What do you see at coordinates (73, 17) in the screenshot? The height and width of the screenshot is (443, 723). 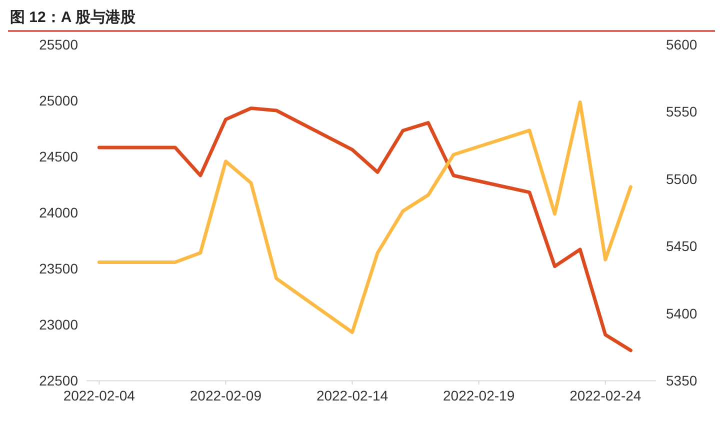 I see `chart-title: 图 12：A 股与港股` at bounding box center [73, 17].